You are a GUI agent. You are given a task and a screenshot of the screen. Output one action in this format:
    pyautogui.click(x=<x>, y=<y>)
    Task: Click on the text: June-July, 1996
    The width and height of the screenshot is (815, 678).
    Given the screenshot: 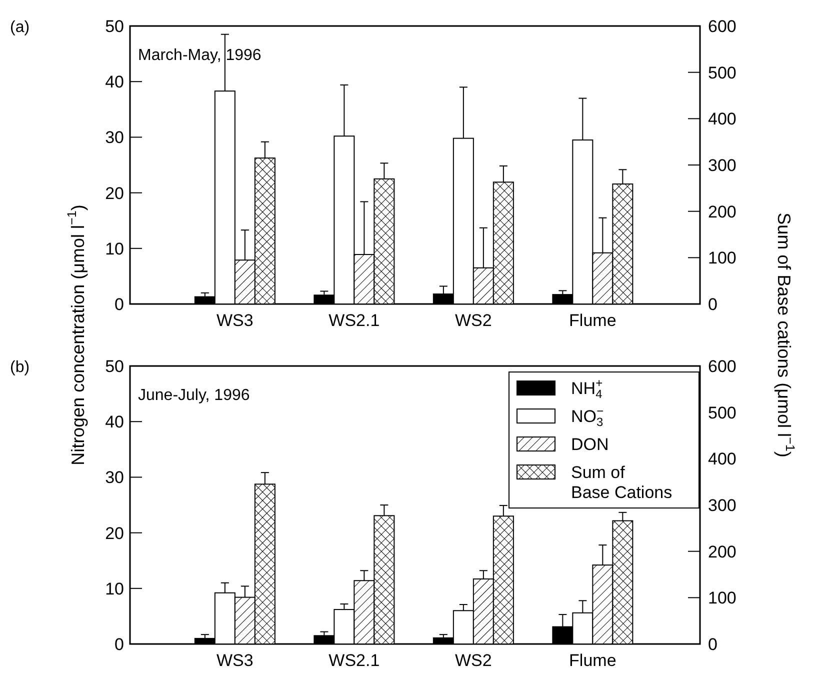 What is the action you would take?
    pyautogui.click(x=194, y=395)
    